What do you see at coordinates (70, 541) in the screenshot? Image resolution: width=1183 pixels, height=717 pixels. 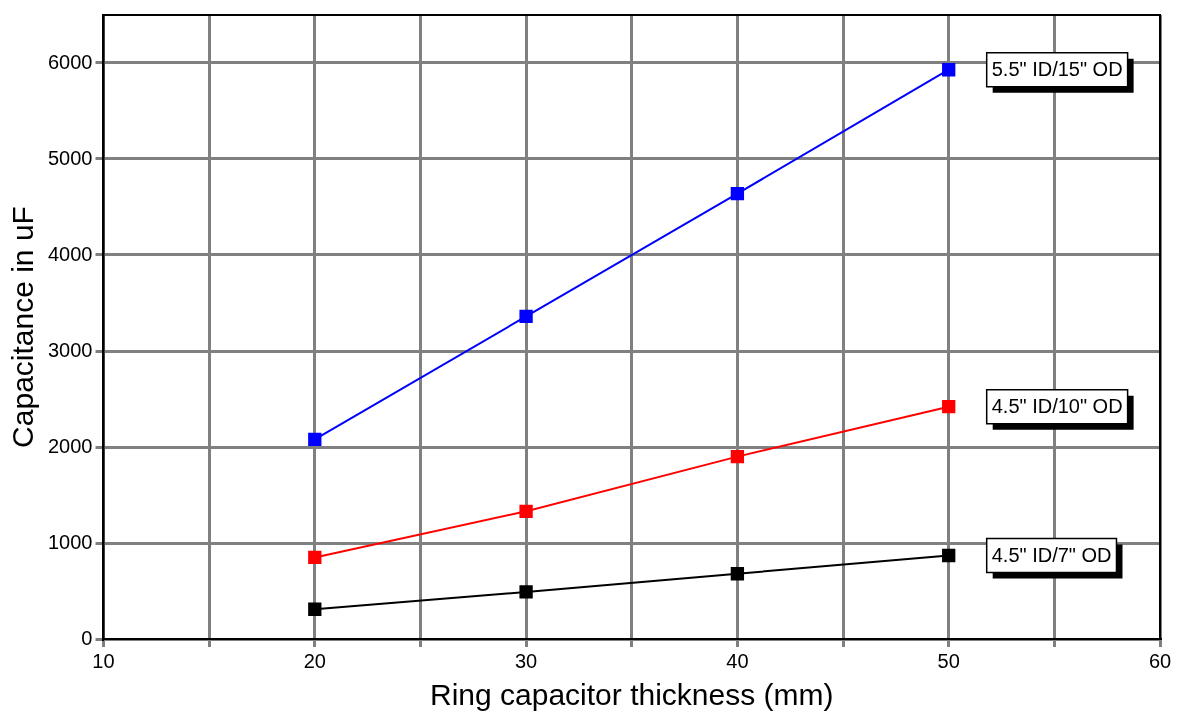 I see `y-tick-label: 1000` at bounding box center [70, 541].